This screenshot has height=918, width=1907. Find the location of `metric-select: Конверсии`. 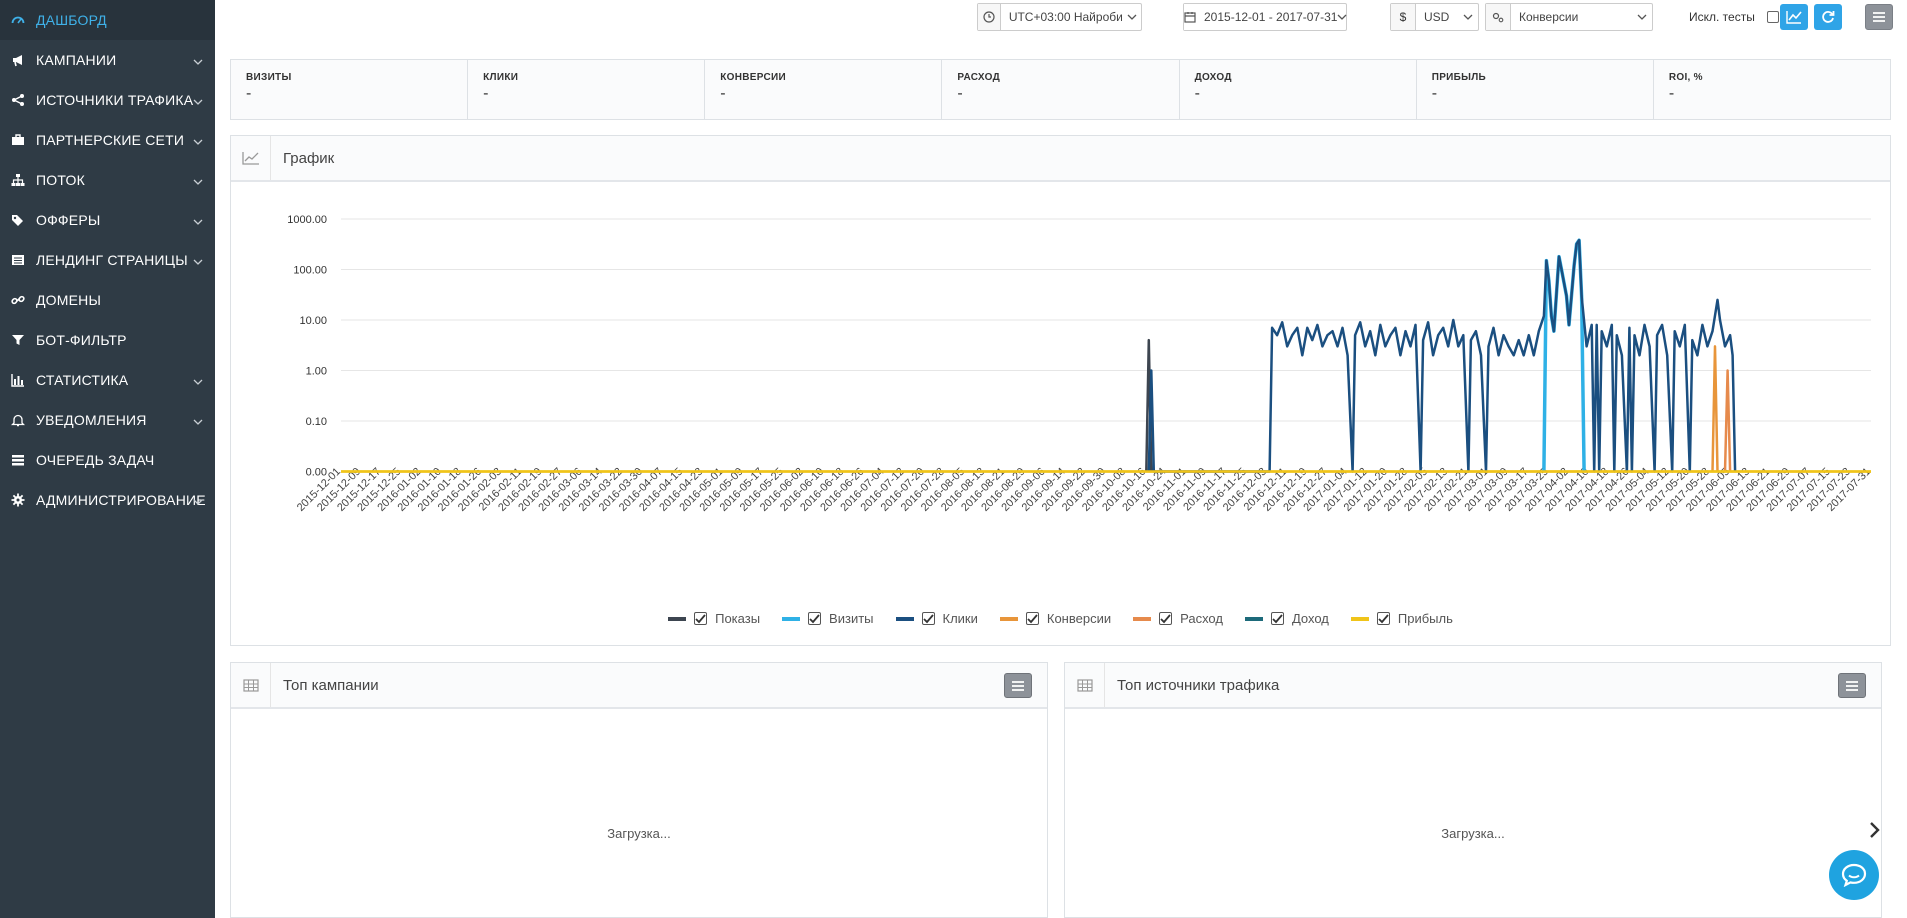

metric-select: Конверсии is located at coordinates (1569, 17).